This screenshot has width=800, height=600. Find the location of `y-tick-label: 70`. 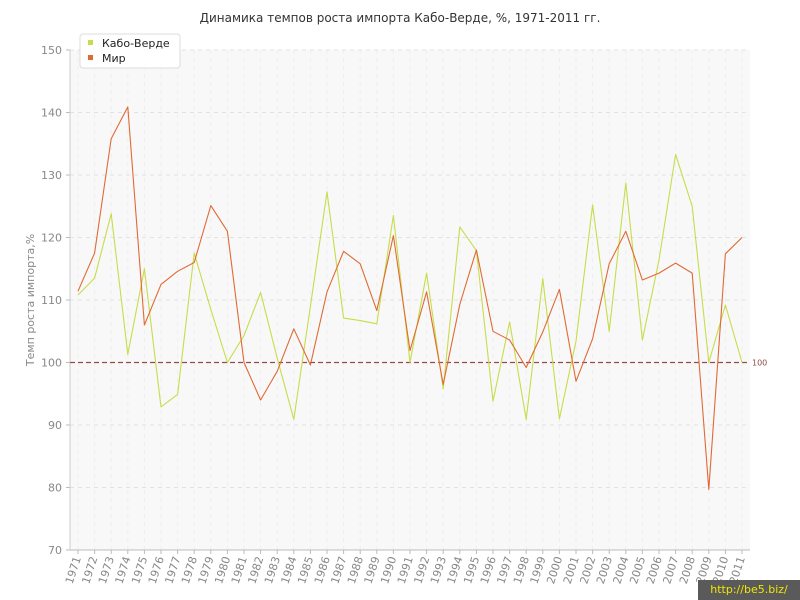

y-tick-label: 70 is located at coordinates (55, 550).